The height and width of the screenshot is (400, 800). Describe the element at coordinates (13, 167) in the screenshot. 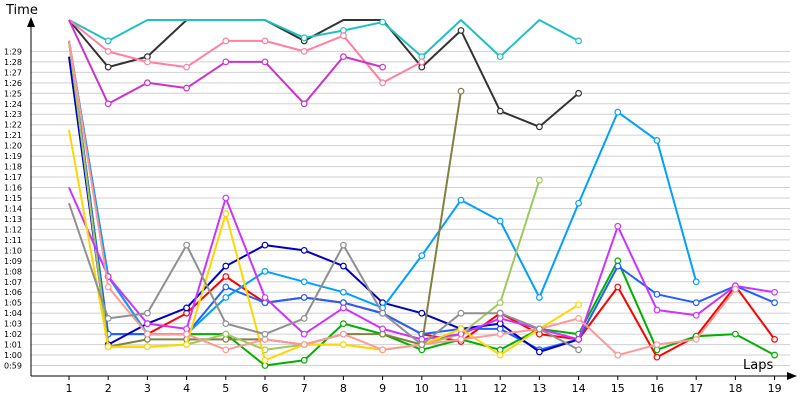

I see `y-tick-label: 1:18` at that location.